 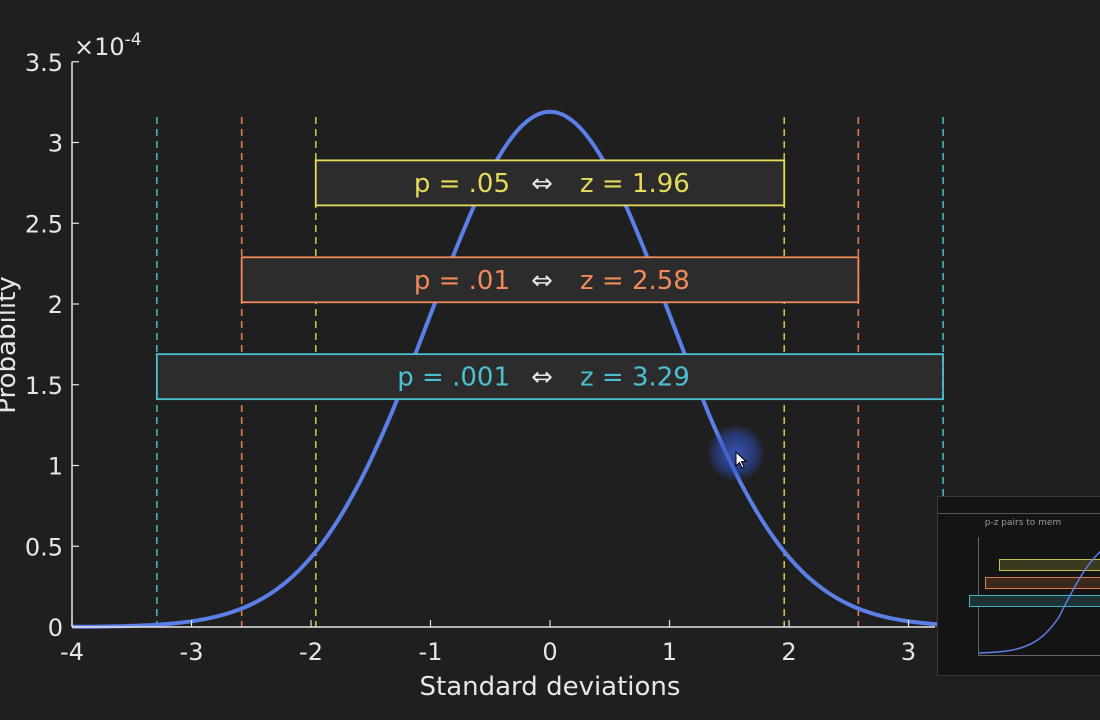 What do you see at coordinates (635, 378) in the screenshot?
I see `annotation-z-2: z = 3.29` at bounding box center [635, 378].